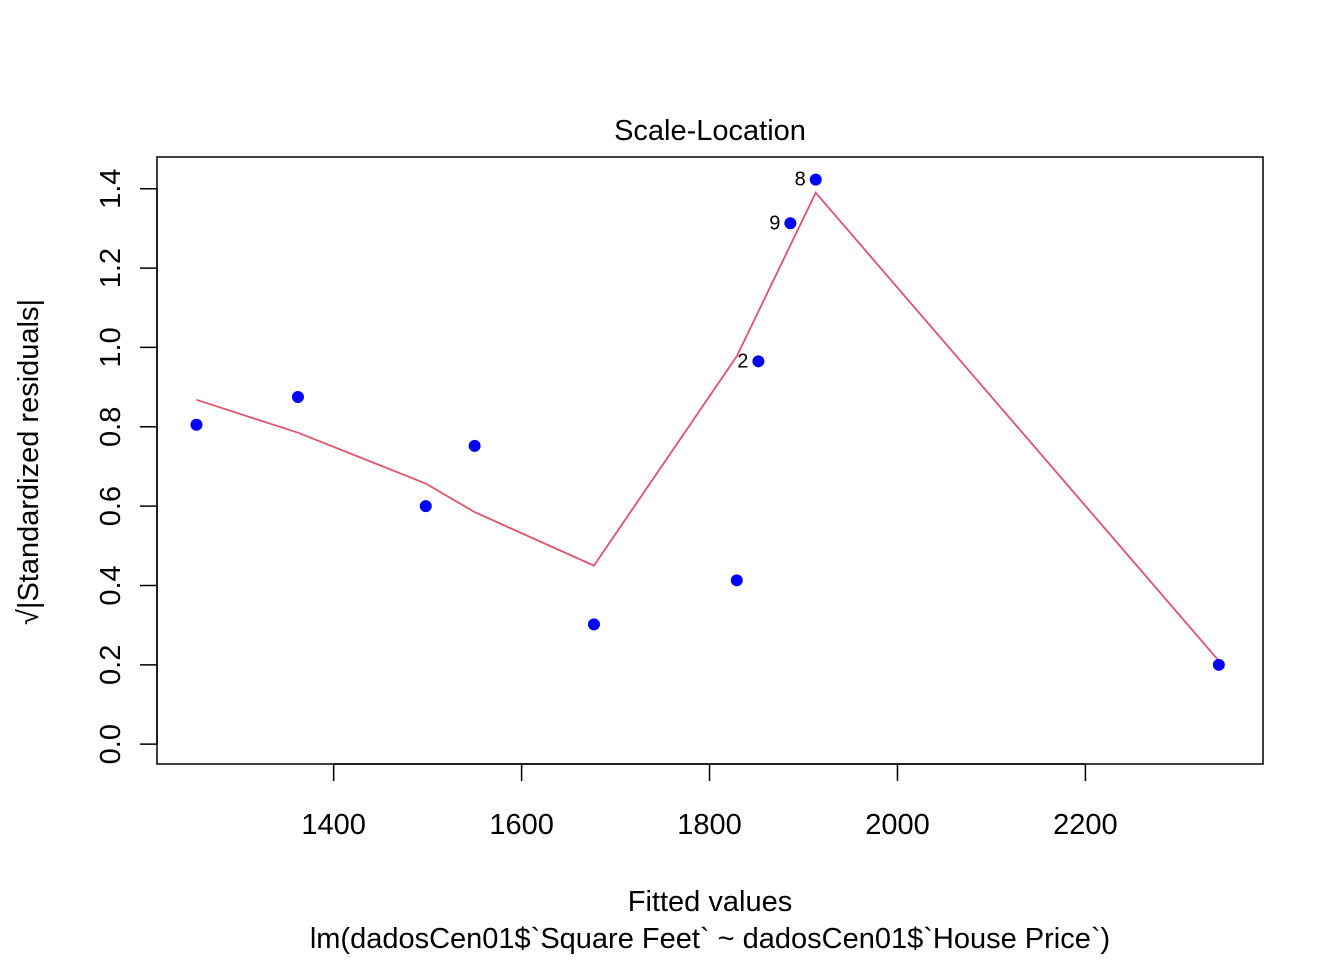 The width and height of the screenshot is (1344, 960). What do you see at coordinates (709, 825) in the screenshot?
I see `x-tick-label: 1800` at bounding box center [709, 825].